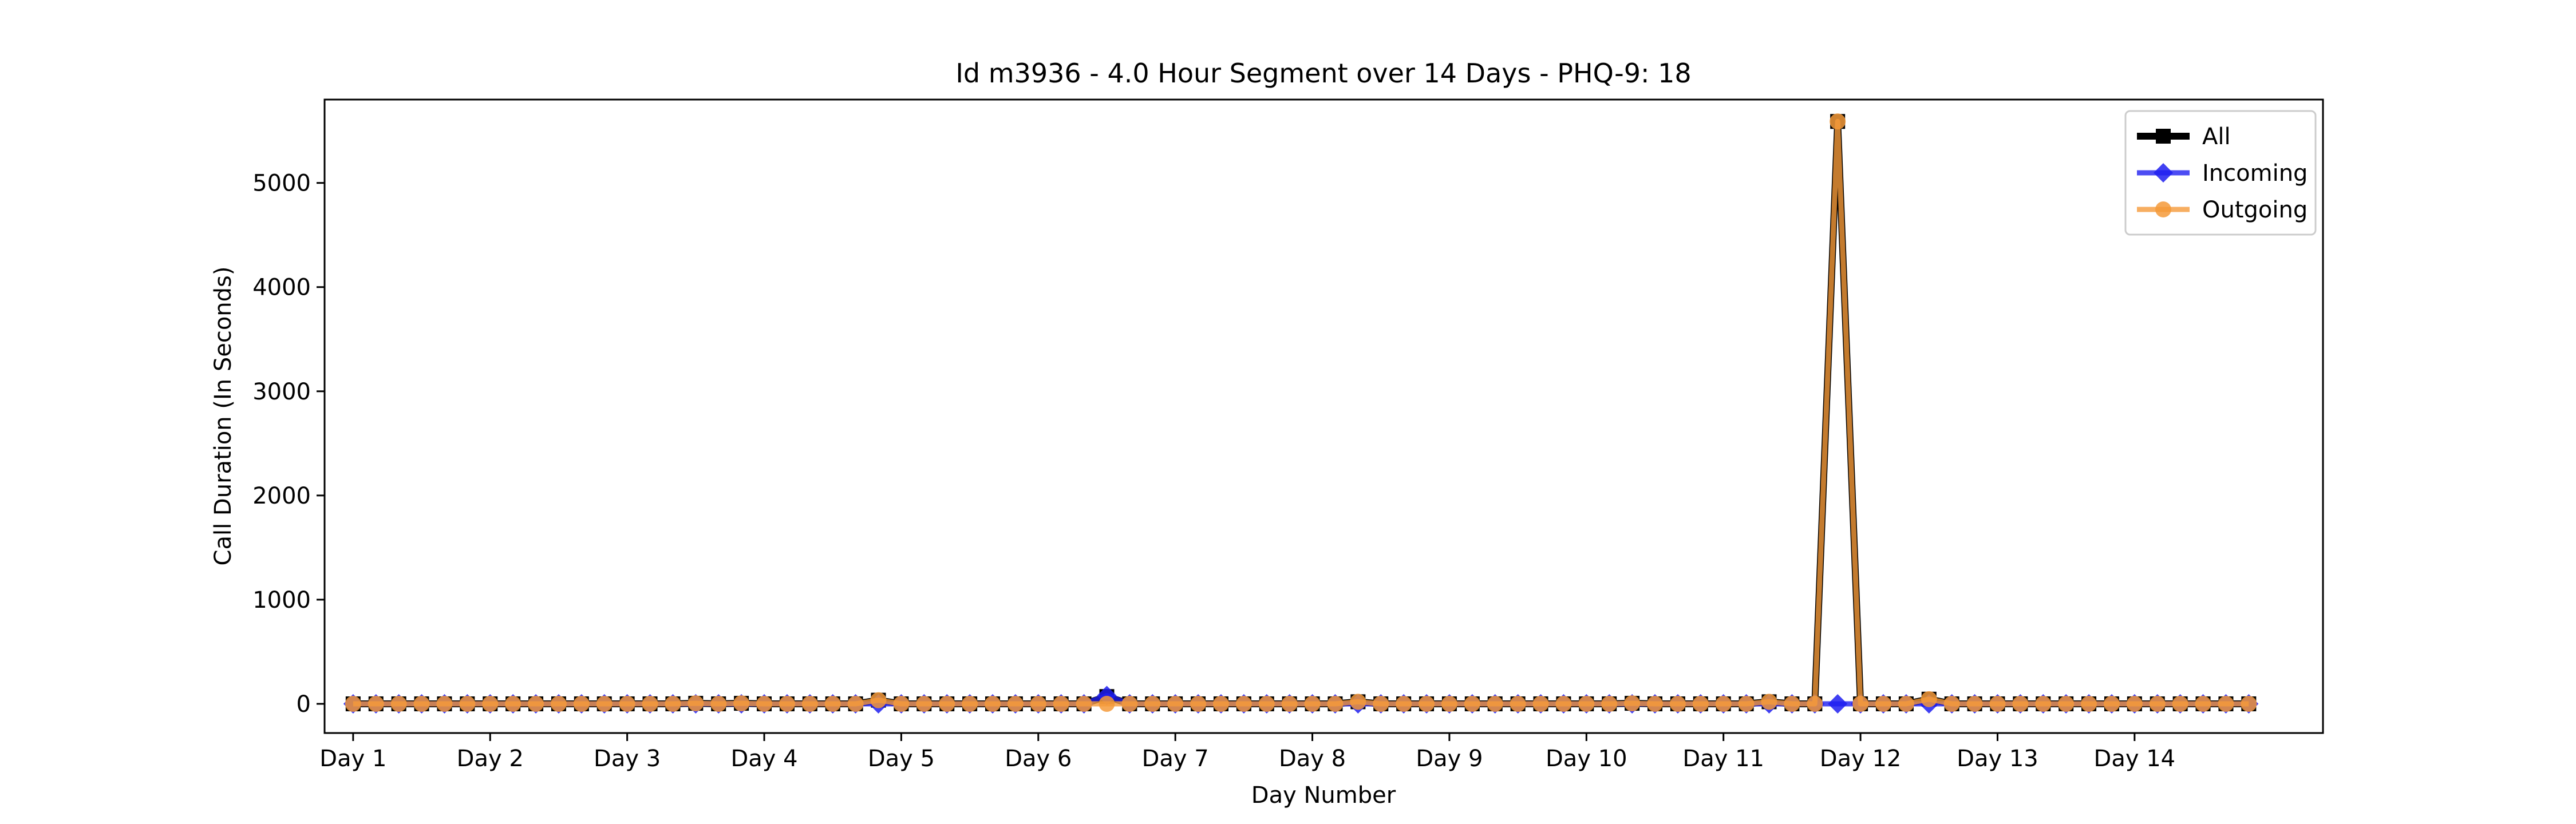  I want to click on legend-label-all: All, so click(2216, 137).